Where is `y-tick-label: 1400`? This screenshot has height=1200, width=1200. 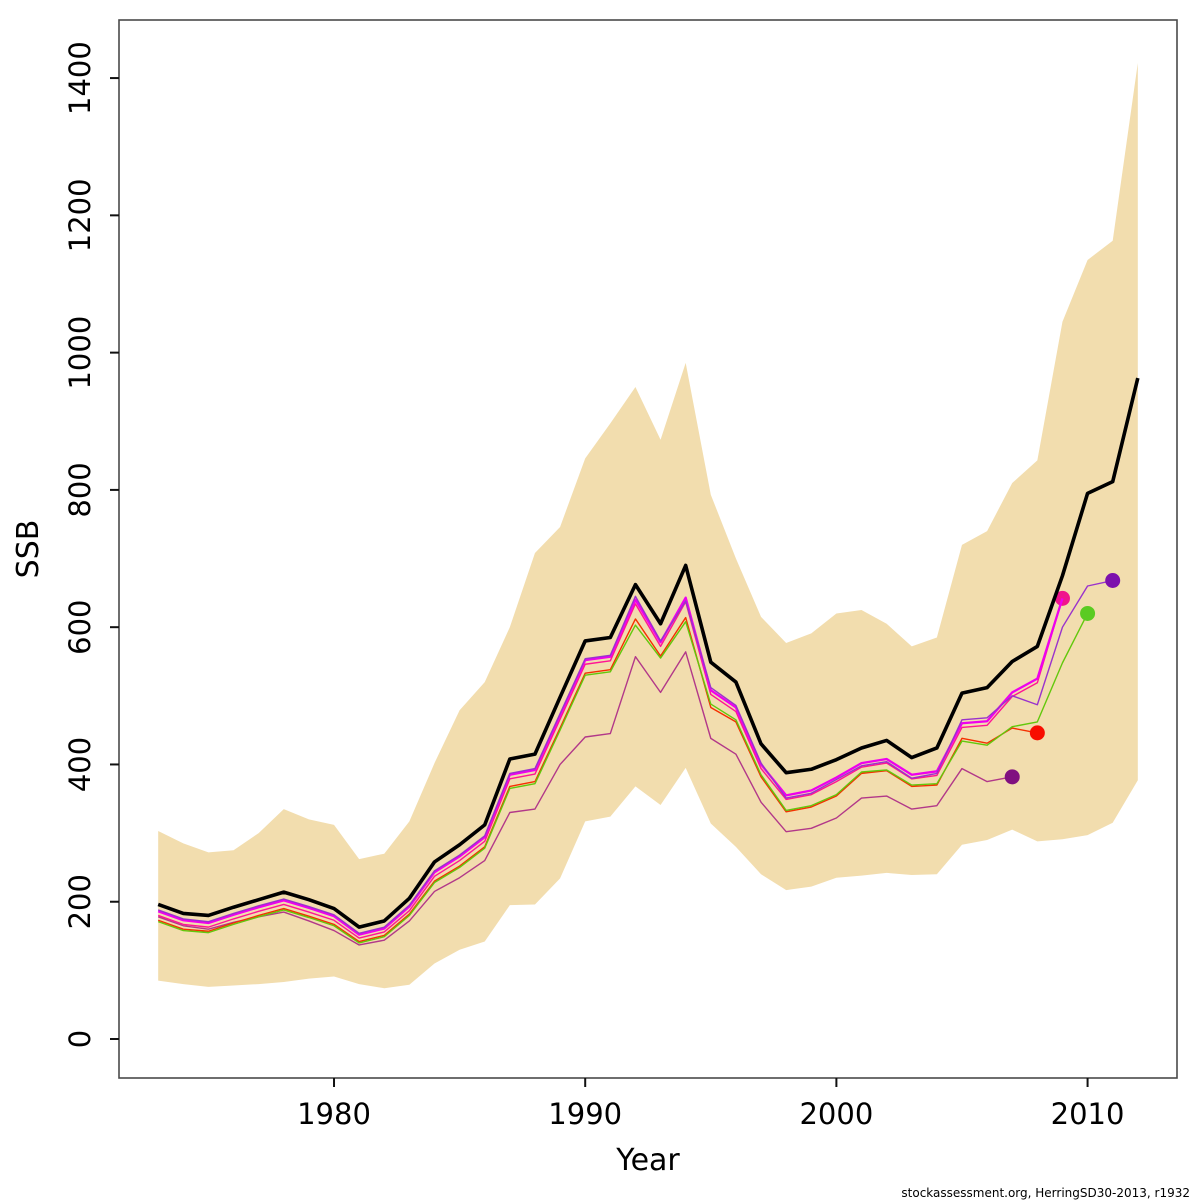 y-tick-label: 1400 is located at coordinates (80, 78).